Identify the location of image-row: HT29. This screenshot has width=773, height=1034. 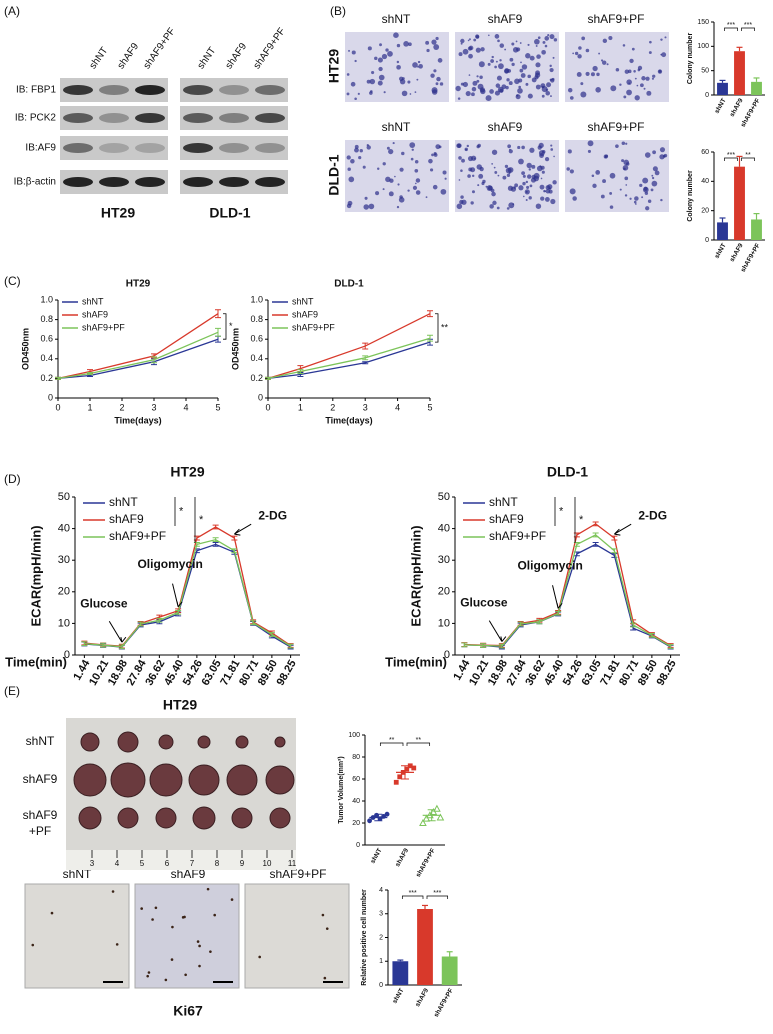
(334, 66).